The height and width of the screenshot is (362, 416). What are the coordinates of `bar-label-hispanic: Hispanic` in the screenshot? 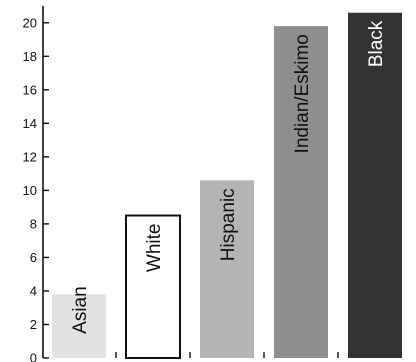 It's located at (228, 224).